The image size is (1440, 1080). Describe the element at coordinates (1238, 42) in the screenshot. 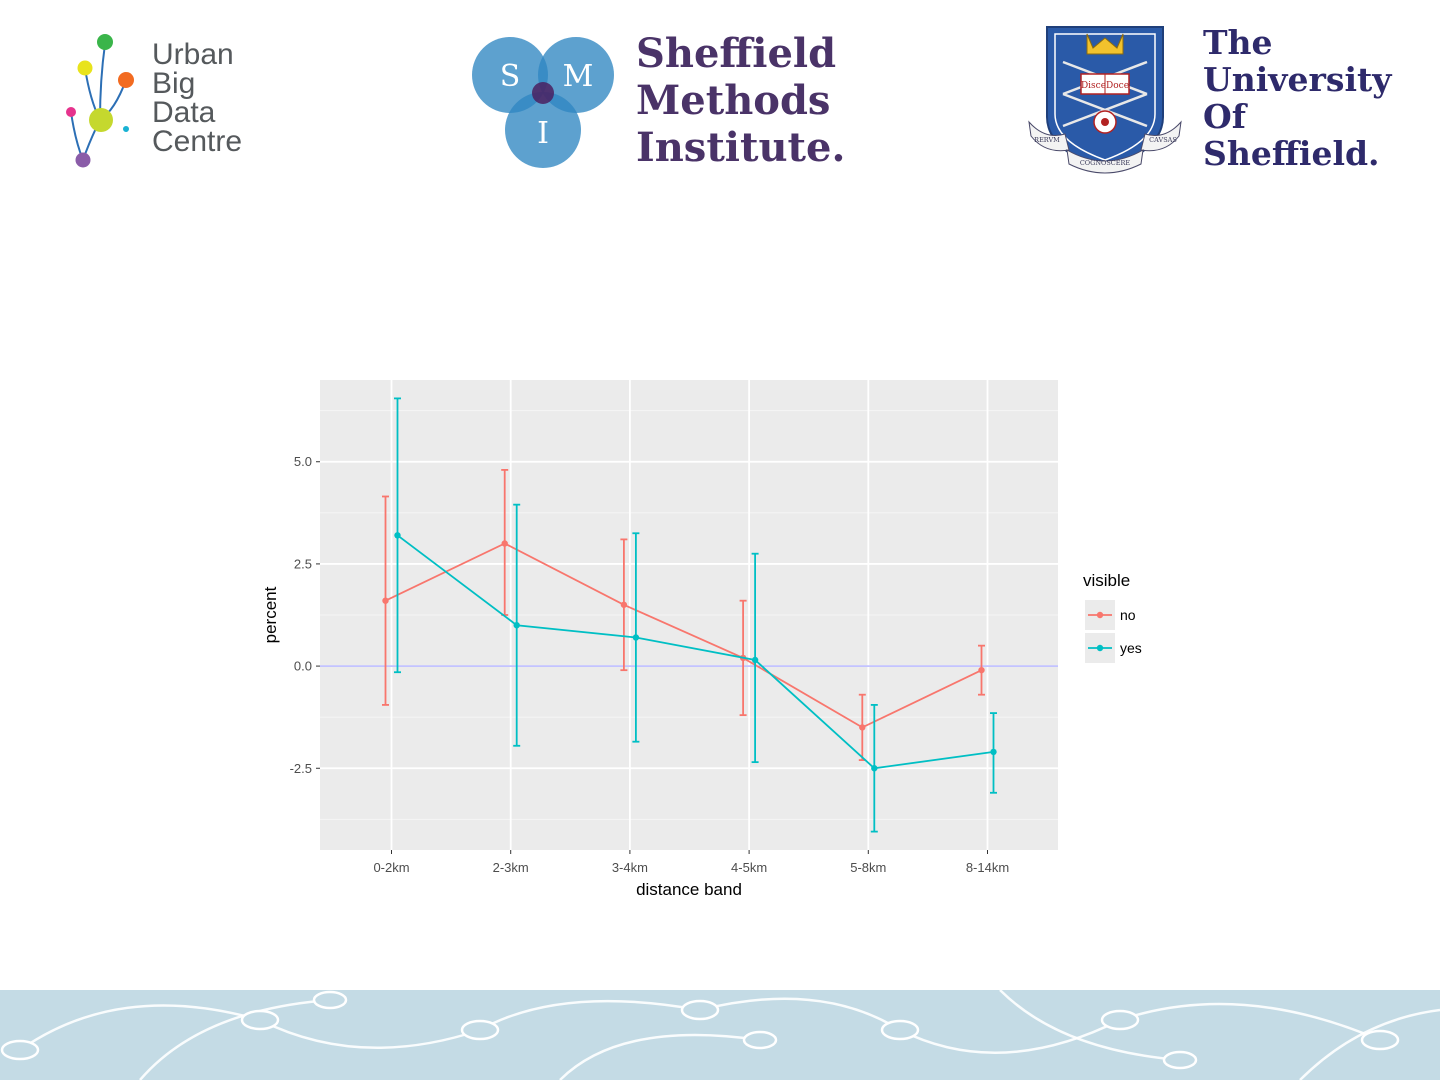

I see `uos-line: The` at that location.